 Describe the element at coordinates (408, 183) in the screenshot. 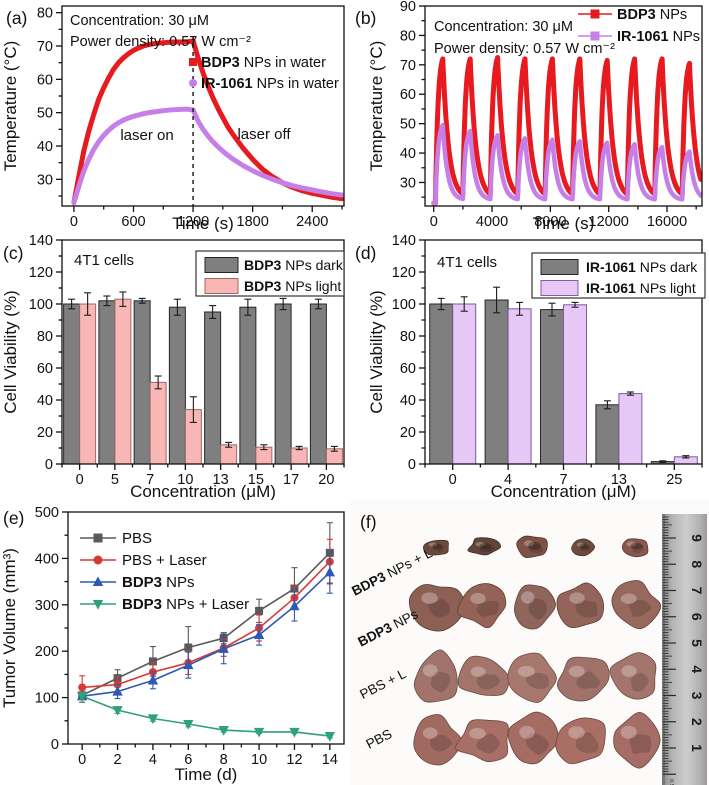

I see `y-tick-label: 30` at that location.